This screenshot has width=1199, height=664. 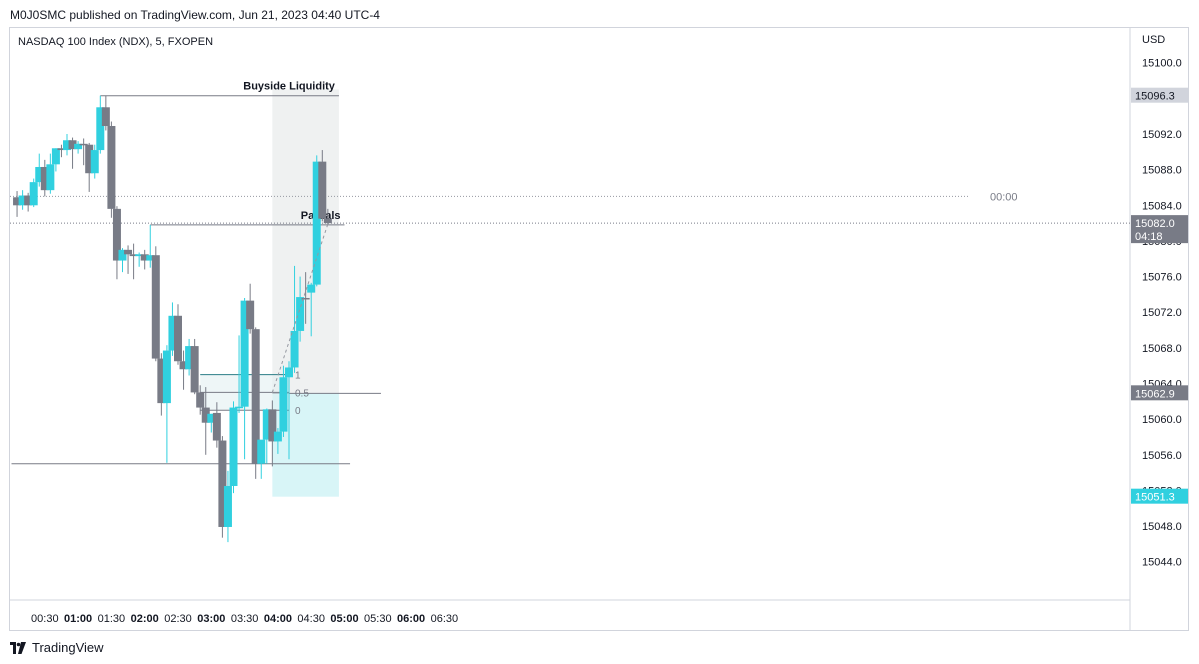 I want to click on x-tick-label: 05:30, so click(x=378, y=619).